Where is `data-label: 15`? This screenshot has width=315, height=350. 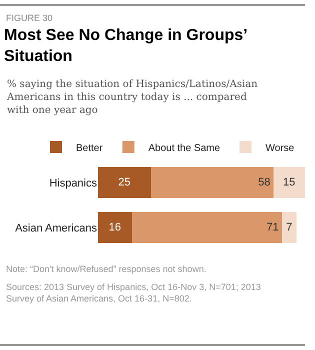
data-label: 15 is located at coordinates (289, 182).